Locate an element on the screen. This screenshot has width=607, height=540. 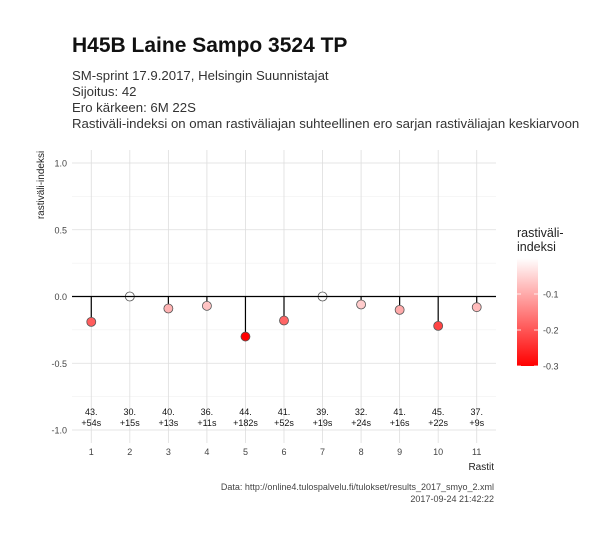
y-tick-label: -0.5 is located at coordinates (59, 364).